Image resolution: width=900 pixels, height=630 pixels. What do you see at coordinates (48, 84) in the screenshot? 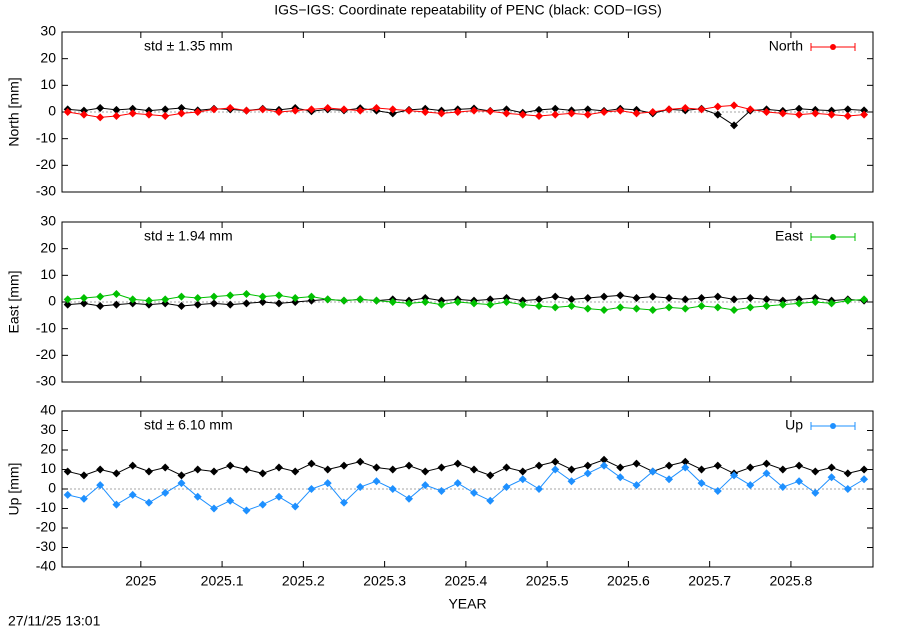
I see `y-tick-label: 10` at bounding box center [48, 84].